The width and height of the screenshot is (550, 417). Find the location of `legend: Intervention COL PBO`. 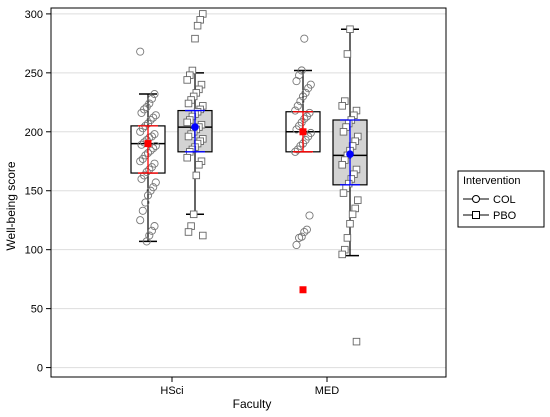

legend: Intervention COL PBO is located at coordinates (501, 199).